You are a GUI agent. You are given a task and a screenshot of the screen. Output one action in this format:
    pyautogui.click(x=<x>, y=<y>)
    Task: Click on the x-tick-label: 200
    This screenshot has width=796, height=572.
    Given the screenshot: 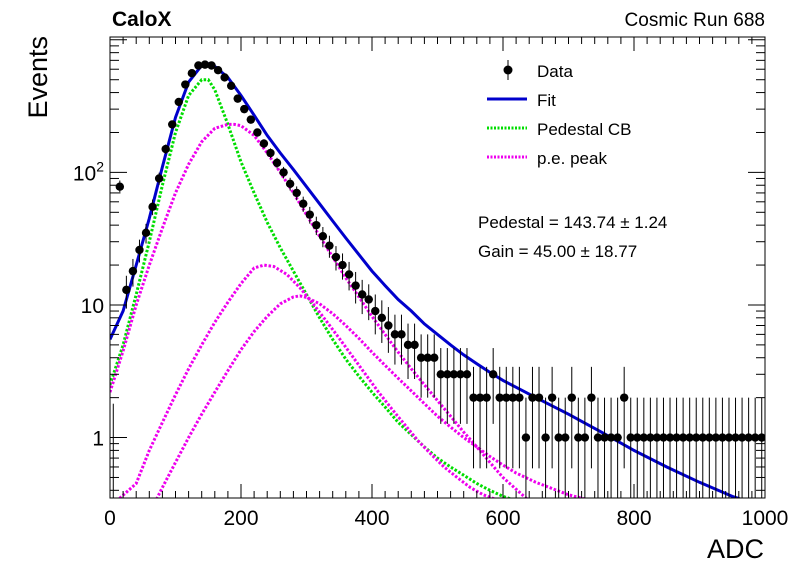 What is the action you would take?
    pyautogui.click(x=240, y=518)
    